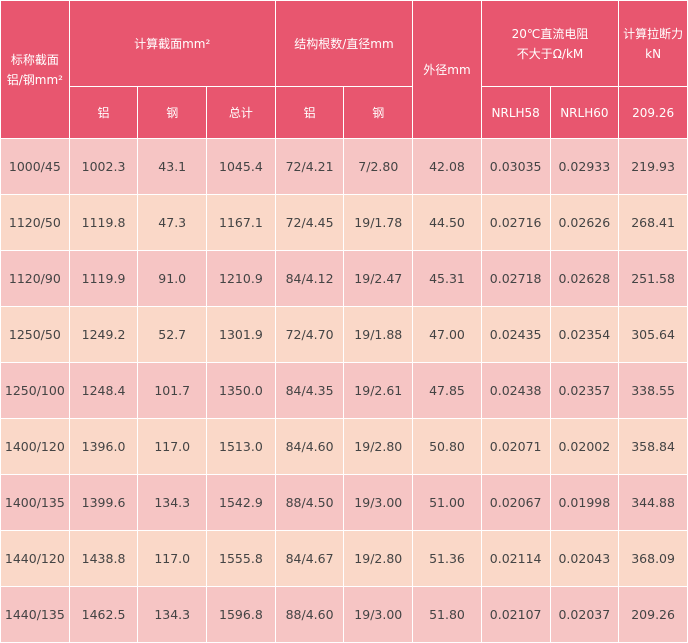 This screenshot has width=688, height=643. I want to click on table-cell: 1438.8, so click(103, 558).